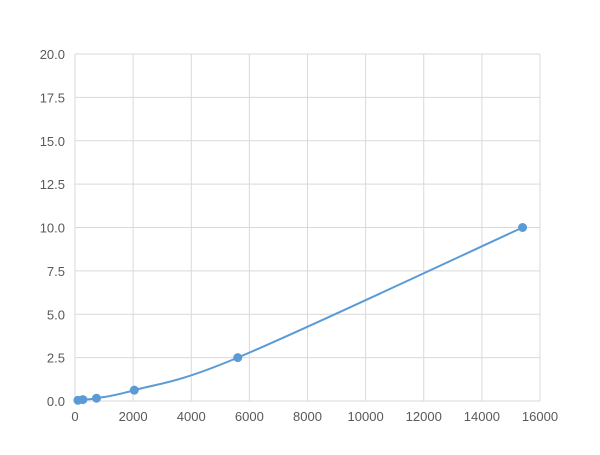 The width and height of the screenshot is (600, 455). Describe the element at coordinates (482, 416) in the screenshot. I see `x-tick-label: 14000` at that location.